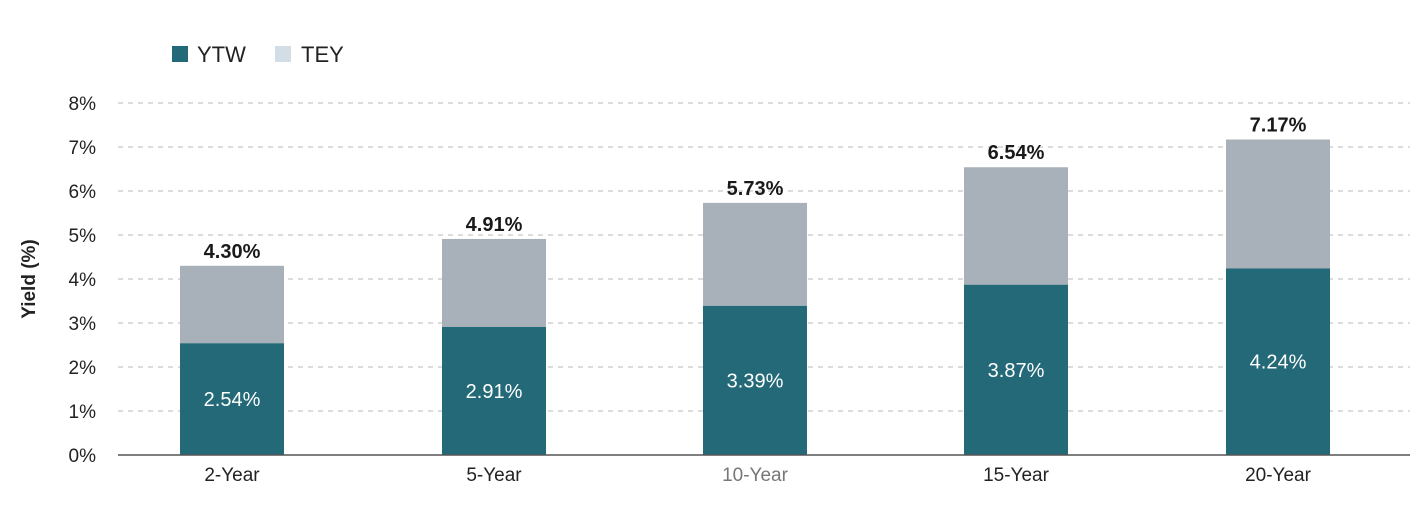 The width and height of the screenshot is (1425, 508). Describe the element at coordinates (494, 282) in the screenshot. I see `bar-tey-5-year` at that location.